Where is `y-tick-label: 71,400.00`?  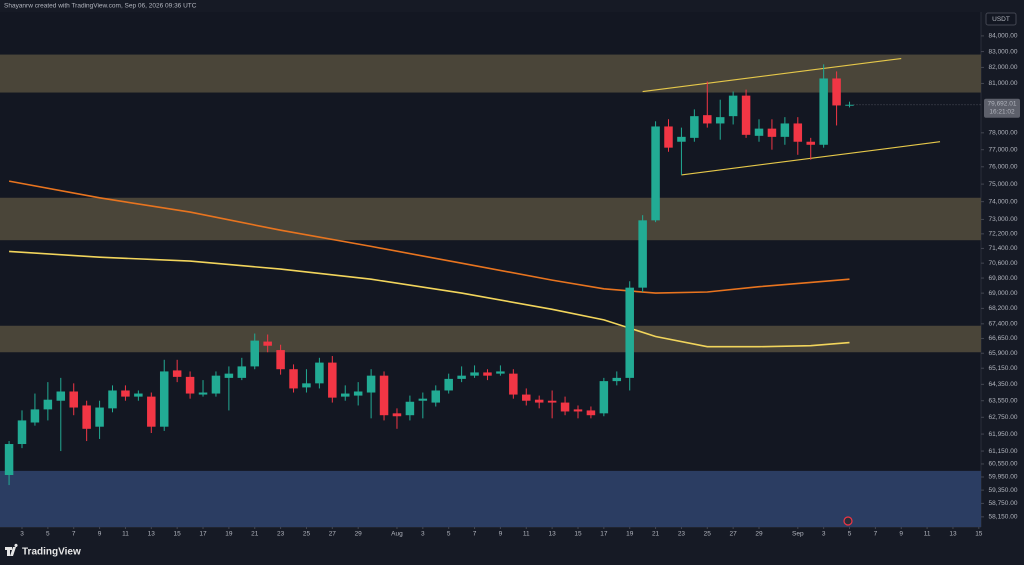
y-tick-label: 71,400.00 is located at coordinates (1003, 248).